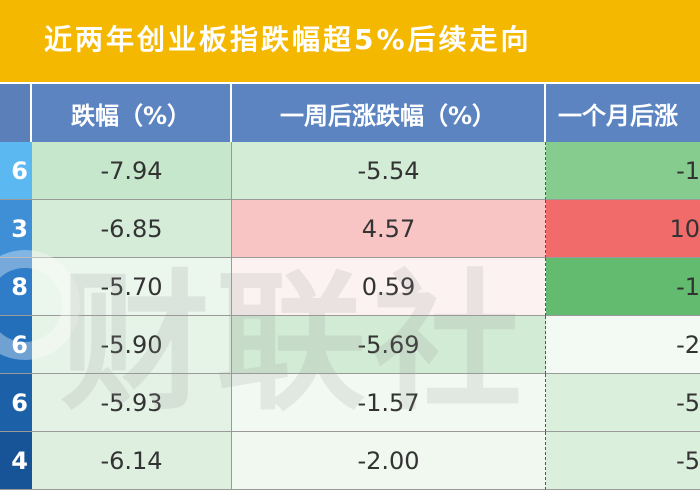  Describe the element at coordinates (16, 287) in the screenshot. I see `row-label: 8` at that location.